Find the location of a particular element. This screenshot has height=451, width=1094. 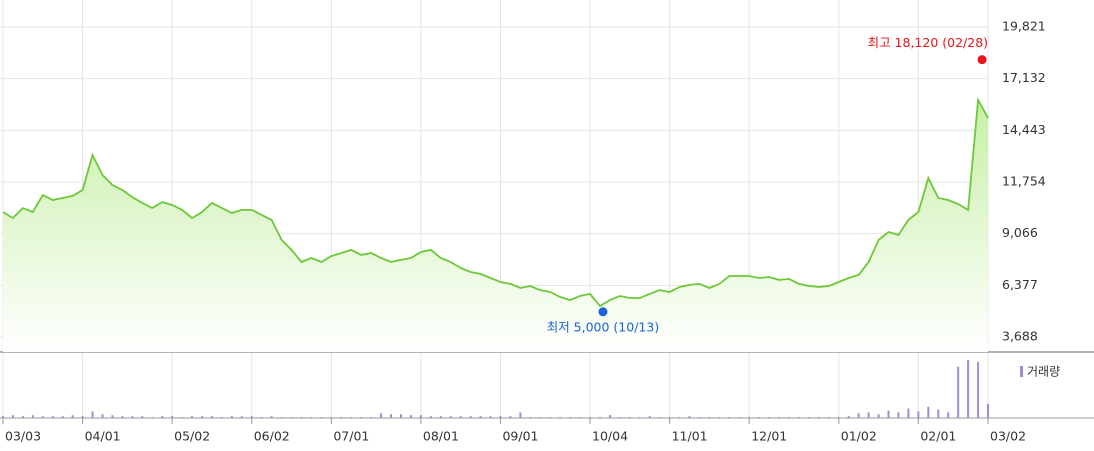

y-tick-label: 17,132 is located at coordinates (1024, 77).